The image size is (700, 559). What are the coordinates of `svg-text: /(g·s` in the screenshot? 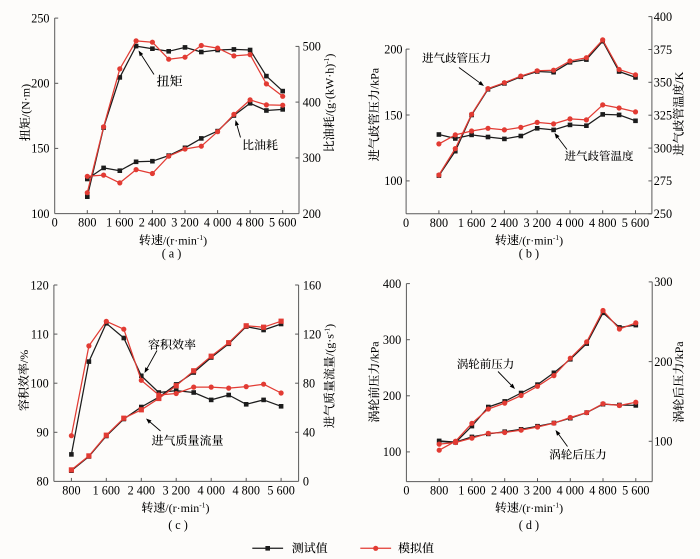 It's located at (330, 345).